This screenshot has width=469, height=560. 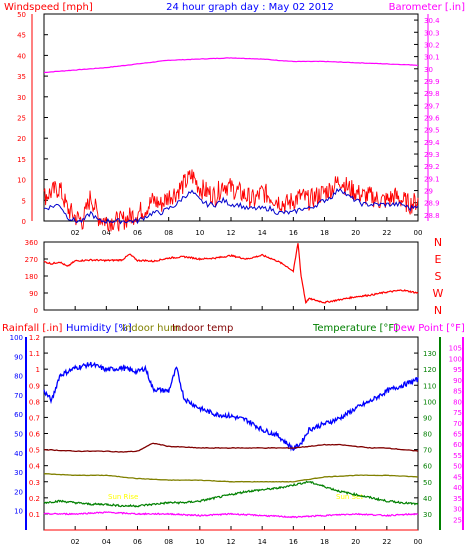 What do you see at coordinates (48, 7) in the screenshot?
I see `wind-axis-title: Windspeed [mph]` at bounding box center [48, 7].